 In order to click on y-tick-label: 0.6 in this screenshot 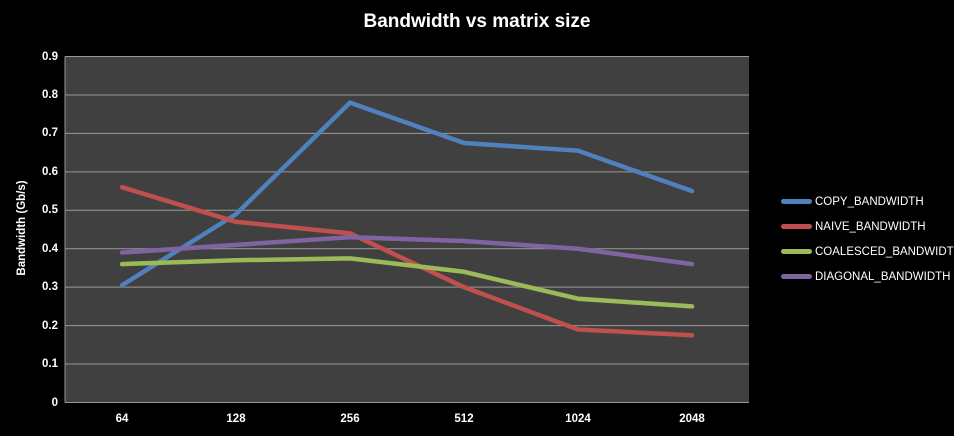, I will do `click(50, 171)`.